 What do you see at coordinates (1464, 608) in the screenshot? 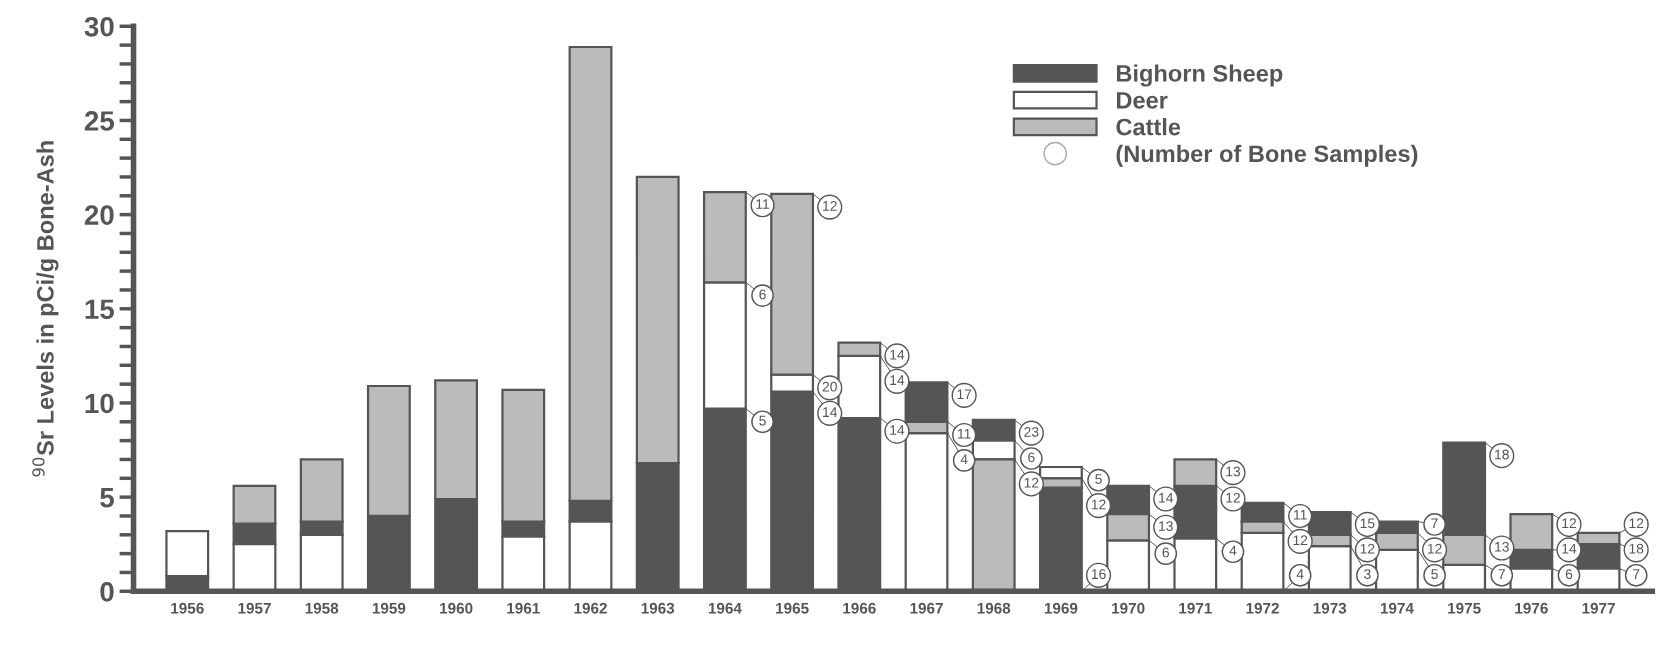
I see `x-tick-label: 1975` at bounding box center [1464, 608].